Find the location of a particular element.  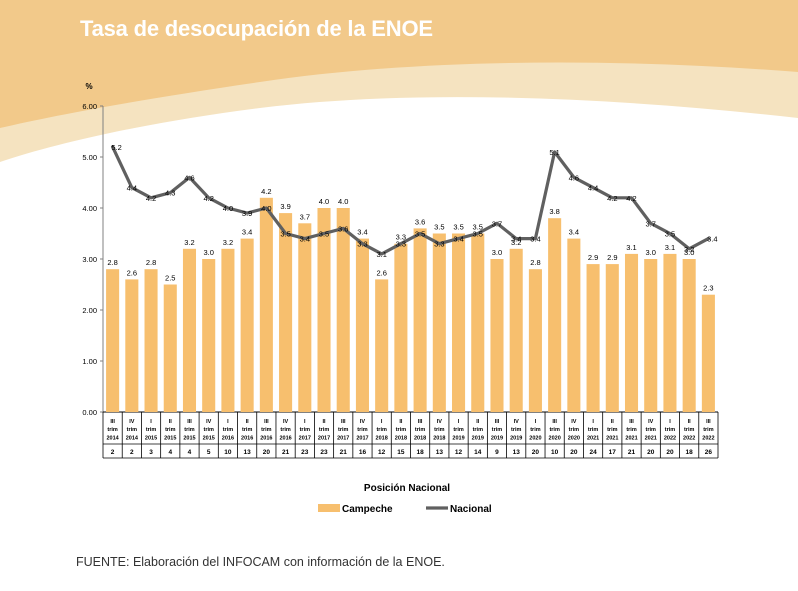

position-label: 23 is located at coordinates (305, 452).